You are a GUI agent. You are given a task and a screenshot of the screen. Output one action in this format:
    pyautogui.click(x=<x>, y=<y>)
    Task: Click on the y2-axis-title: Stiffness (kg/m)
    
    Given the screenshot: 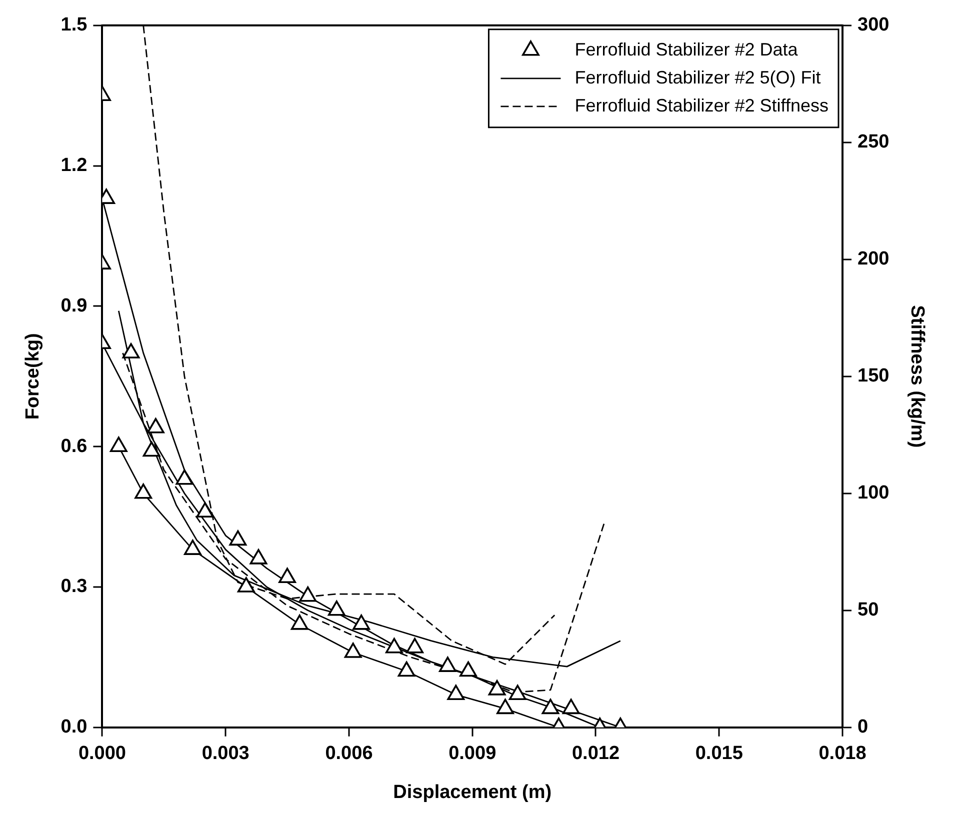 What is the action you would take?
    pyautogui.click(x=917, y=376)
    